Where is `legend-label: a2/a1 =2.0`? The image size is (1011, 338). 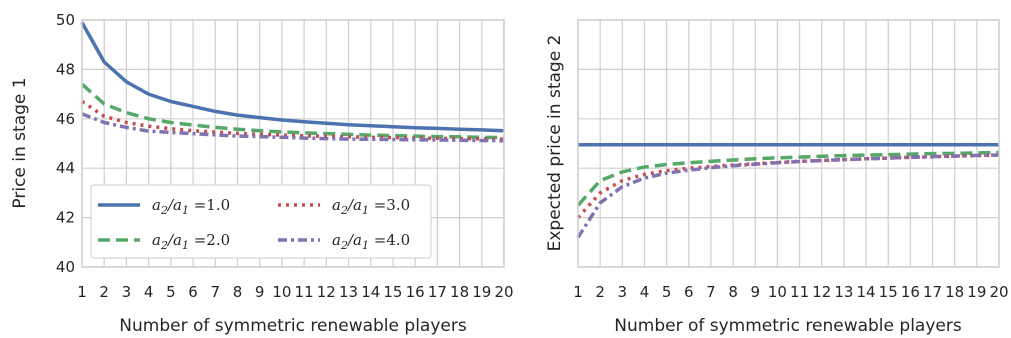 legend-label: a2/a1 =2.0 is located at coordinates (191, 241).